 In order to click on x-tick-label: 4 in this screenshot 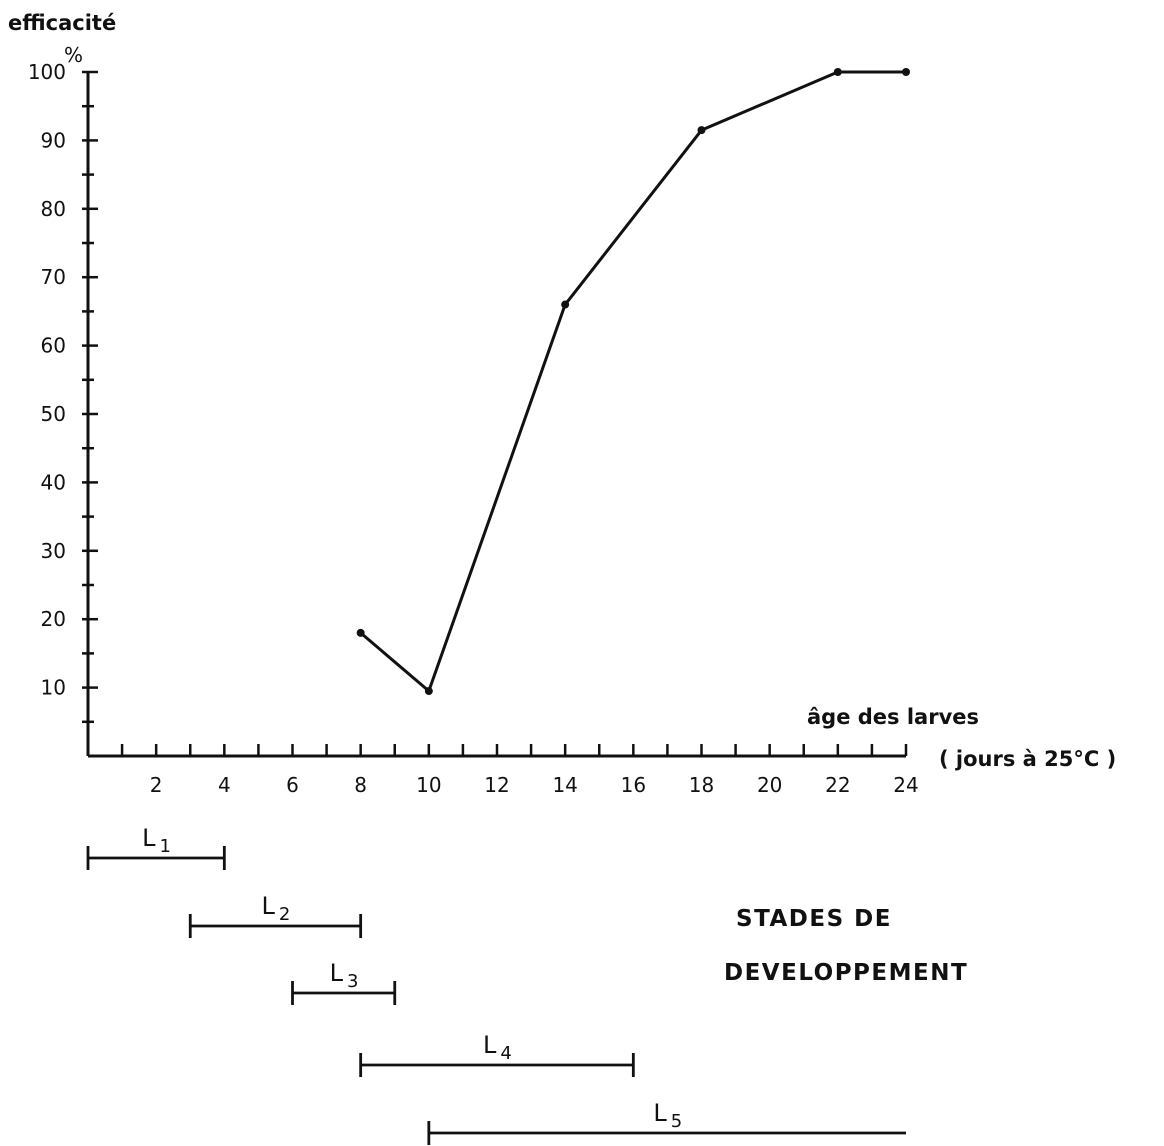, I will do `click(224, 785)`.